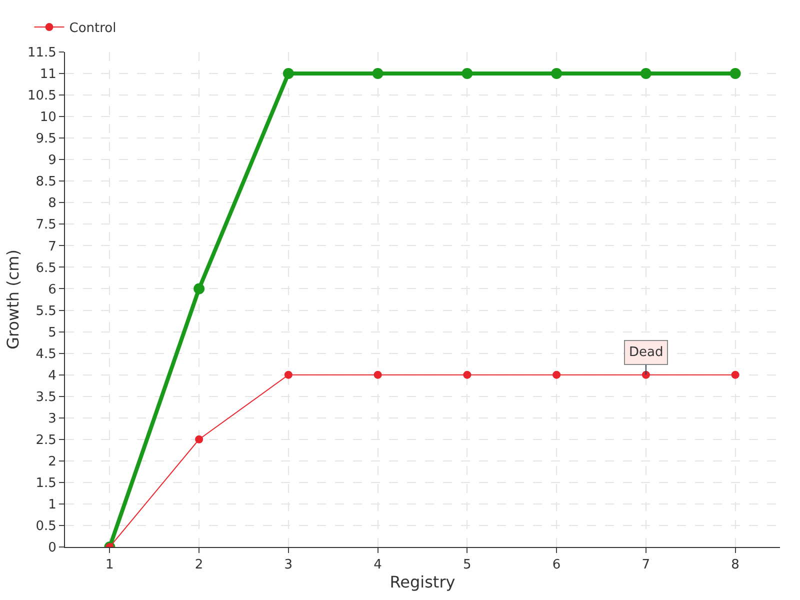 This screenshot has height=600, width=800. Describe the element at coordinates (288, 565) in the screenshot. I see `x-tick-label: 3` at that location.